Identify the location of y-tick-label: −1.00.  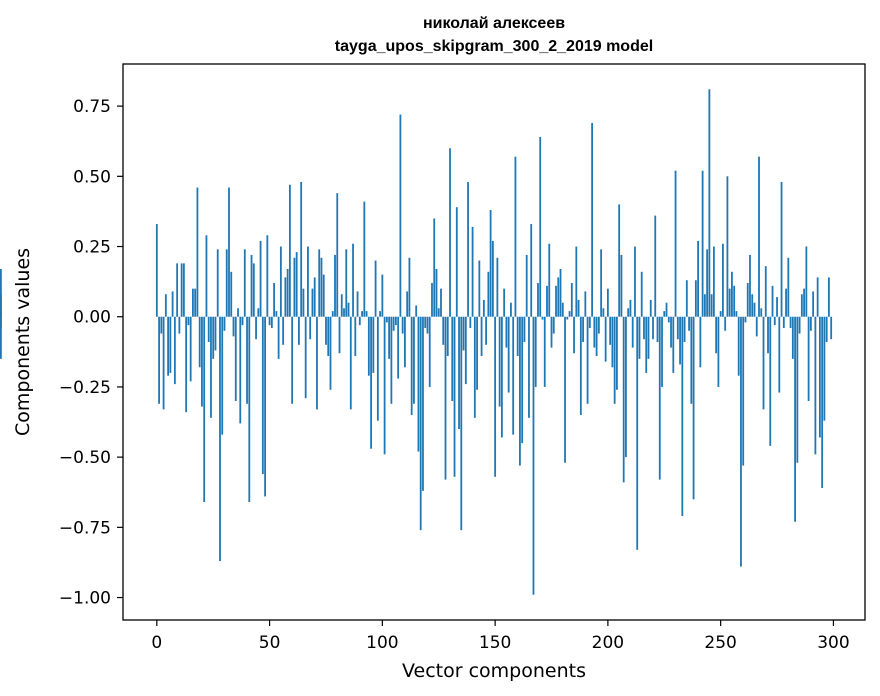
(85, 599).